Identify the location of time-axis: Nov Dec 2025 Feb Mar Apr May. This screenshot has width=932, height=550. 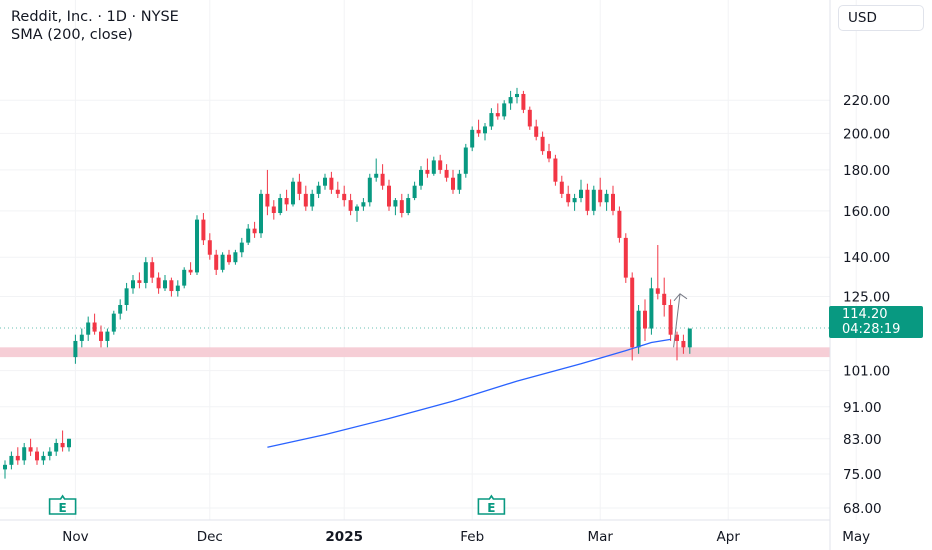
(466, 537).